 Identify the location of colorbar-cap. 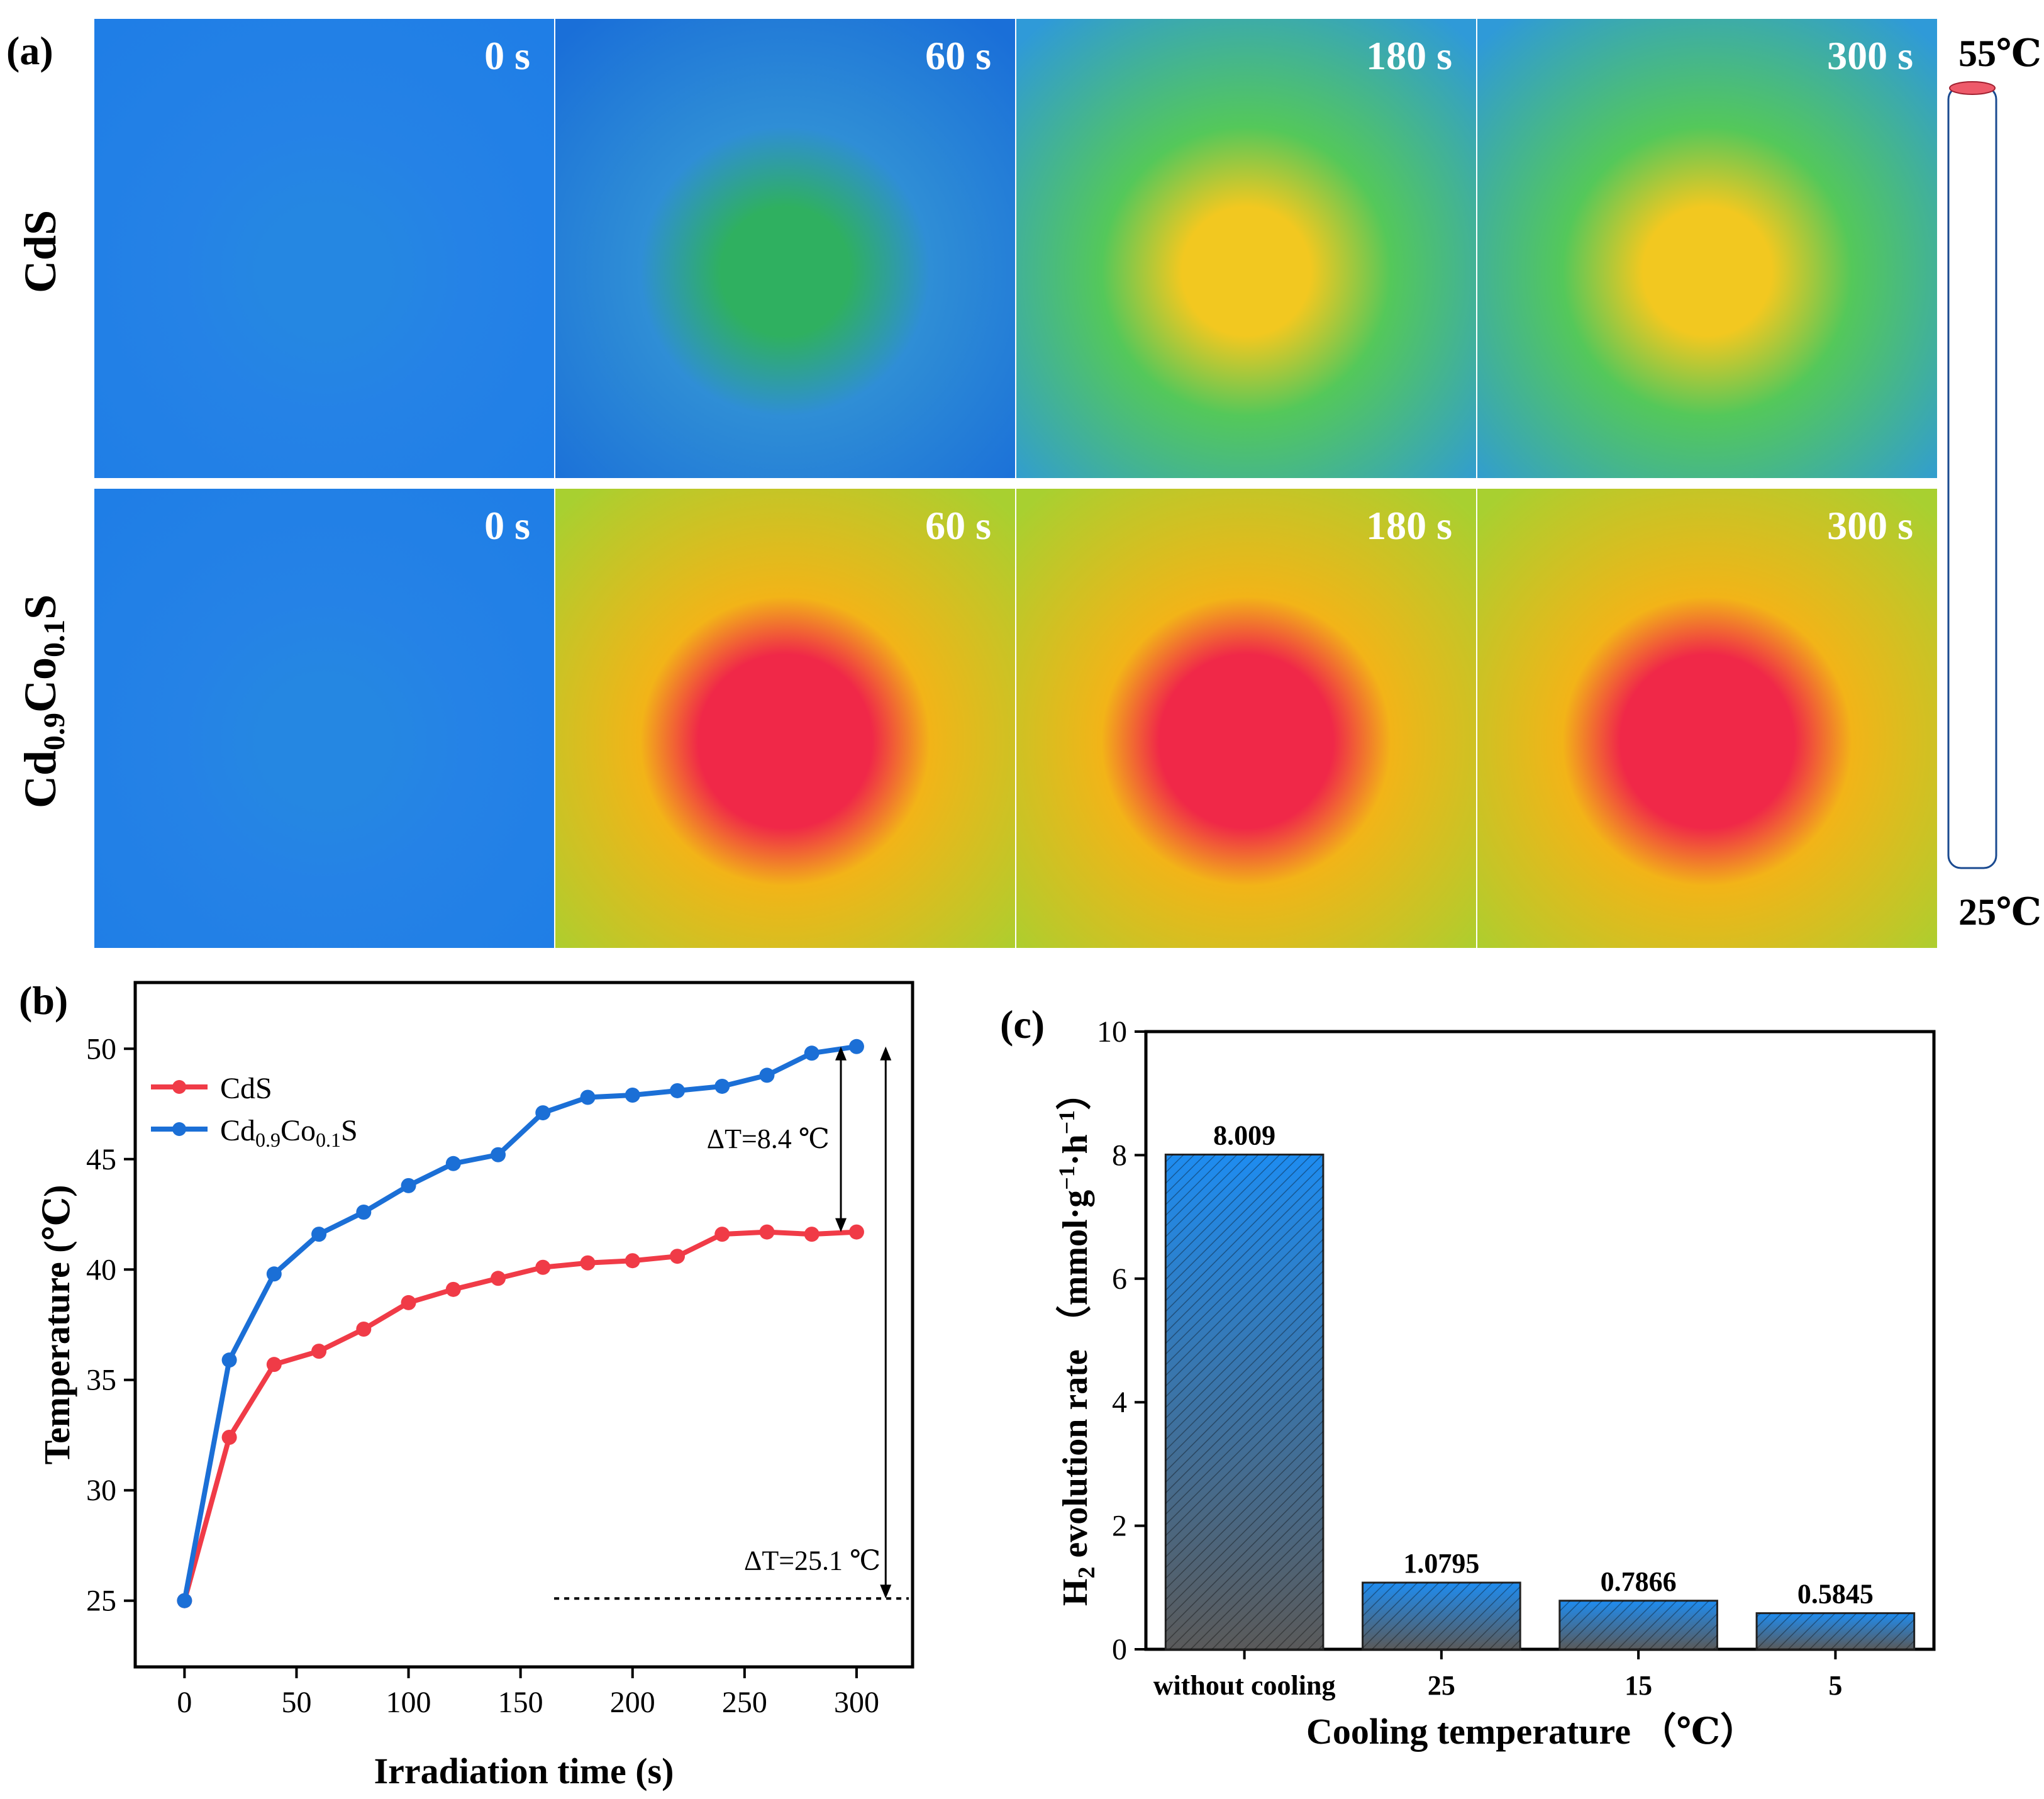
(1972, 88).